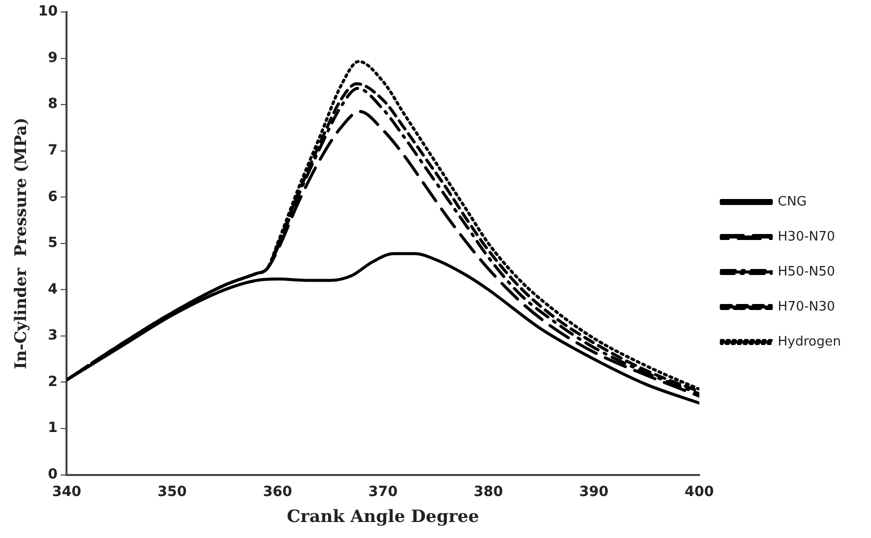  What do you see at coordinates (810, 342) in the screenshot?
I see `legend-label: Hydrogen` at bounding box center [810, 342].